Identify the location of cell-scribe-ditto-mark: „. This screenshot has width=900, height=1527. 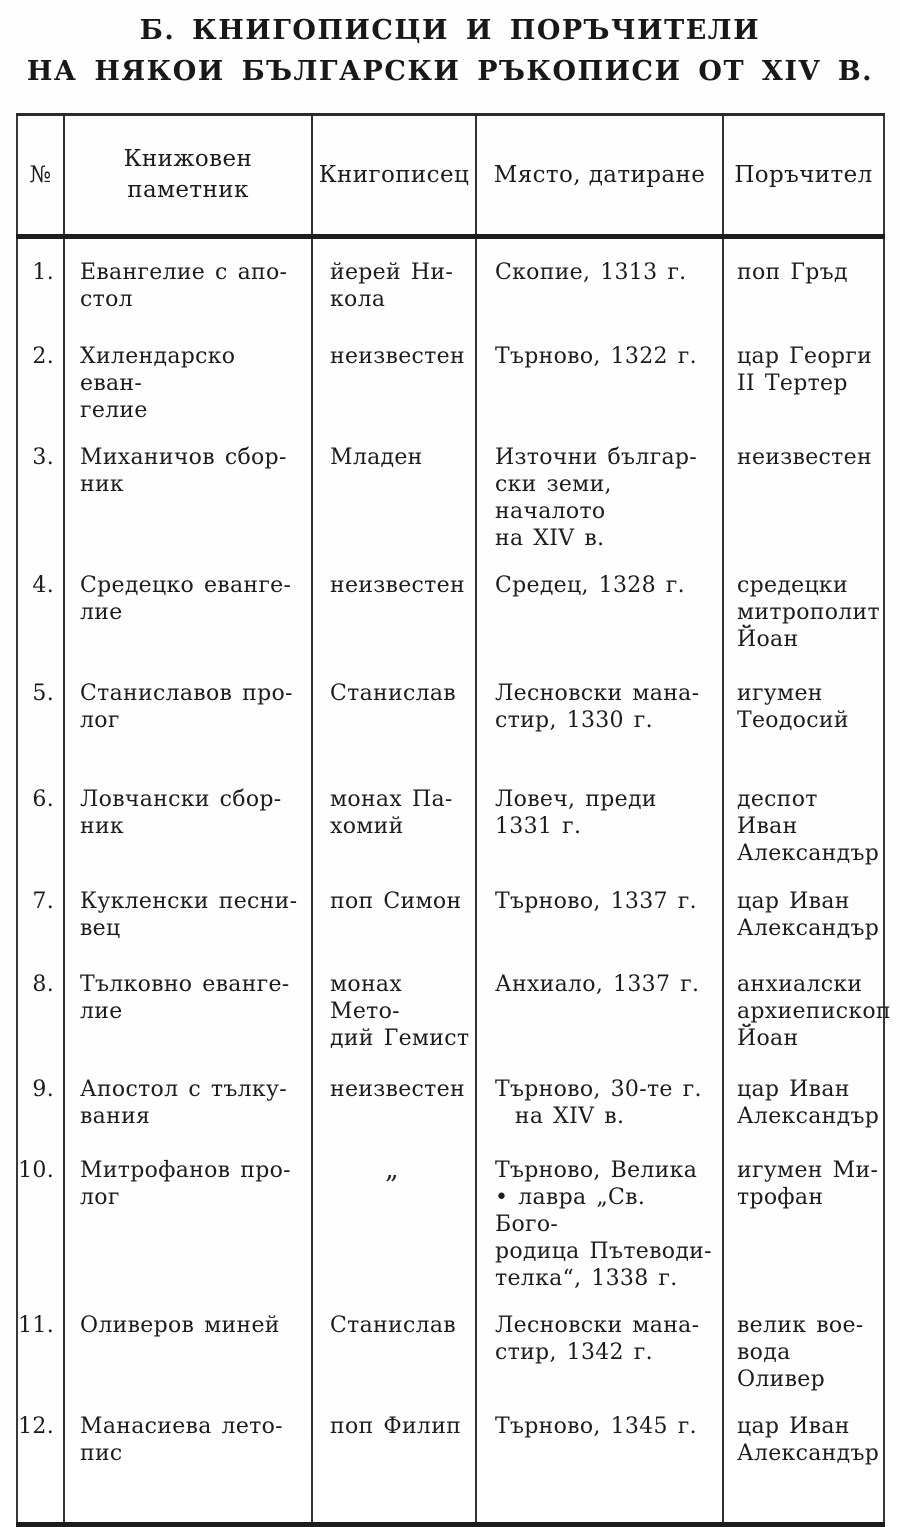
(394, 1214).